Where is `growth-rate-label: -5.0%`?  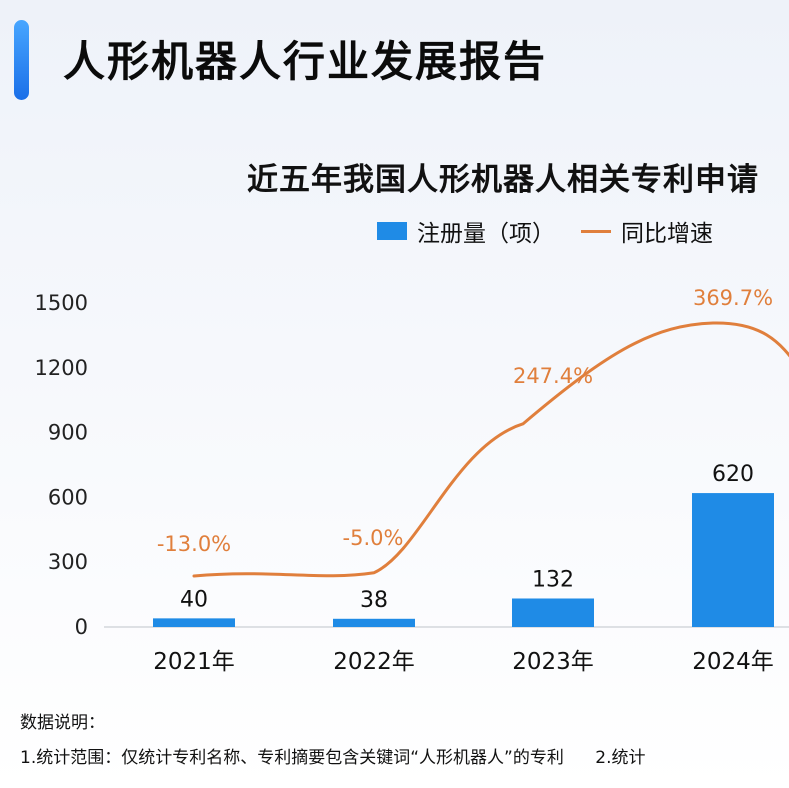
growth-rate-label: -5.0% is located at coordinates (373, 538).